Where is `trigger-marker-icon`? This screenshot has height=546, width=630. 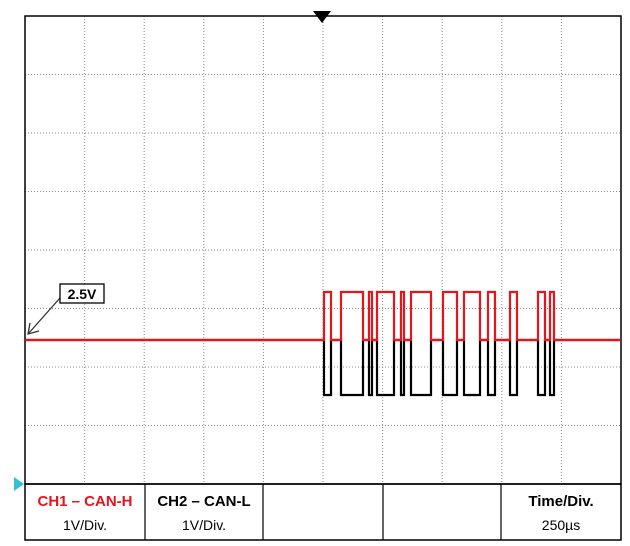 trigger-marker-icon is located at coordinates (322, 17).